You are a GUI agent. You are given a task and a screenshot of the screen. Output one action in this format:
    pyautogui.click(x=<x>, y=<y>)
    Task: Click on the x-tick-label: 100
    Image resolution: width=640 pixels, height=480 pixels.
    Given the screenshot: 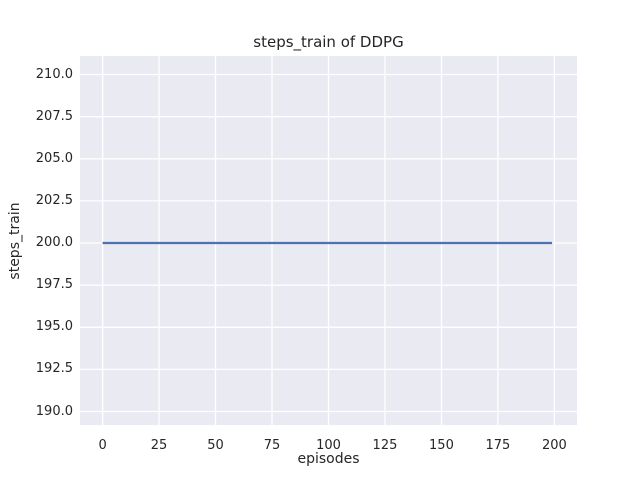 What is the action you would take?
    pyautogui.click(x=328, y=445)
    